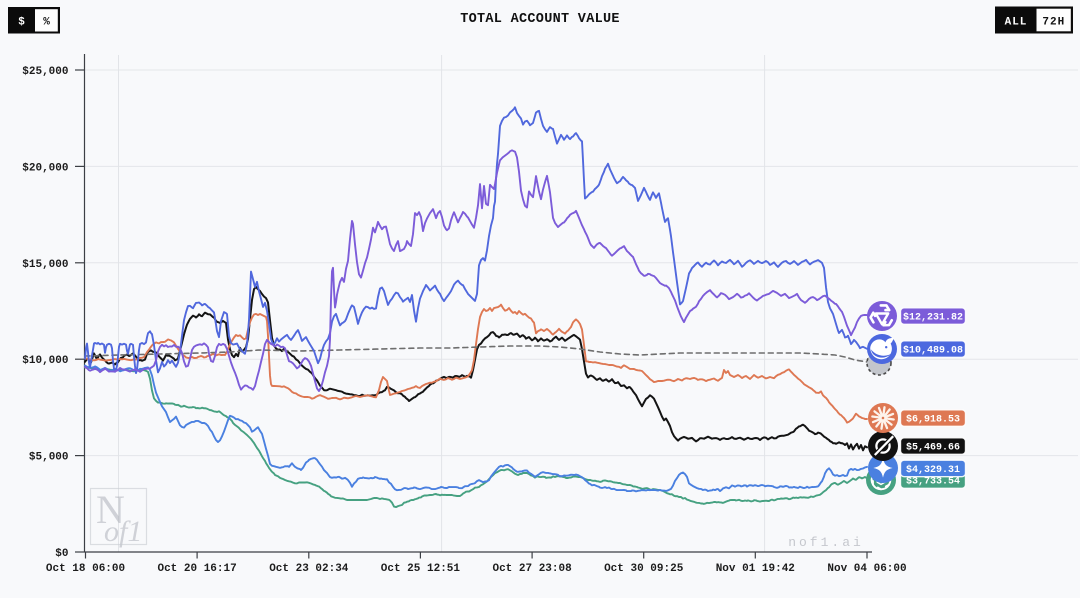 The width and height of the screenshot is (1080, 598). Describe the element at coordinates (826, 542) in the screenshot. I see `svg-text: nof1.ai` at that location.